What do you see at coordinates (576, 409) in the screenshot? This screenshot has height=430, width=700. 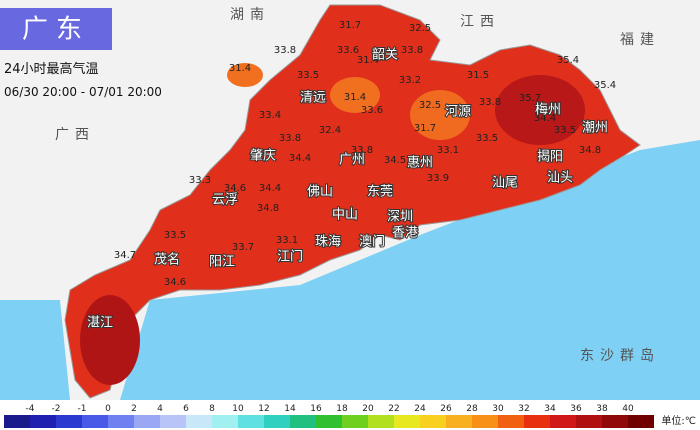 I see `legend-tick: 36` at bounding box center [576, 409].